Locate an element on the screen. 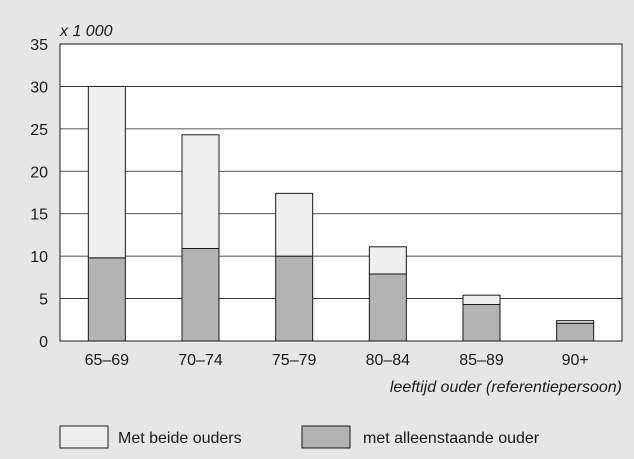 Image resolution: width=634 pixels, height=459 pixels. y-tick-label: 25 is located at coordinates (39, 130).